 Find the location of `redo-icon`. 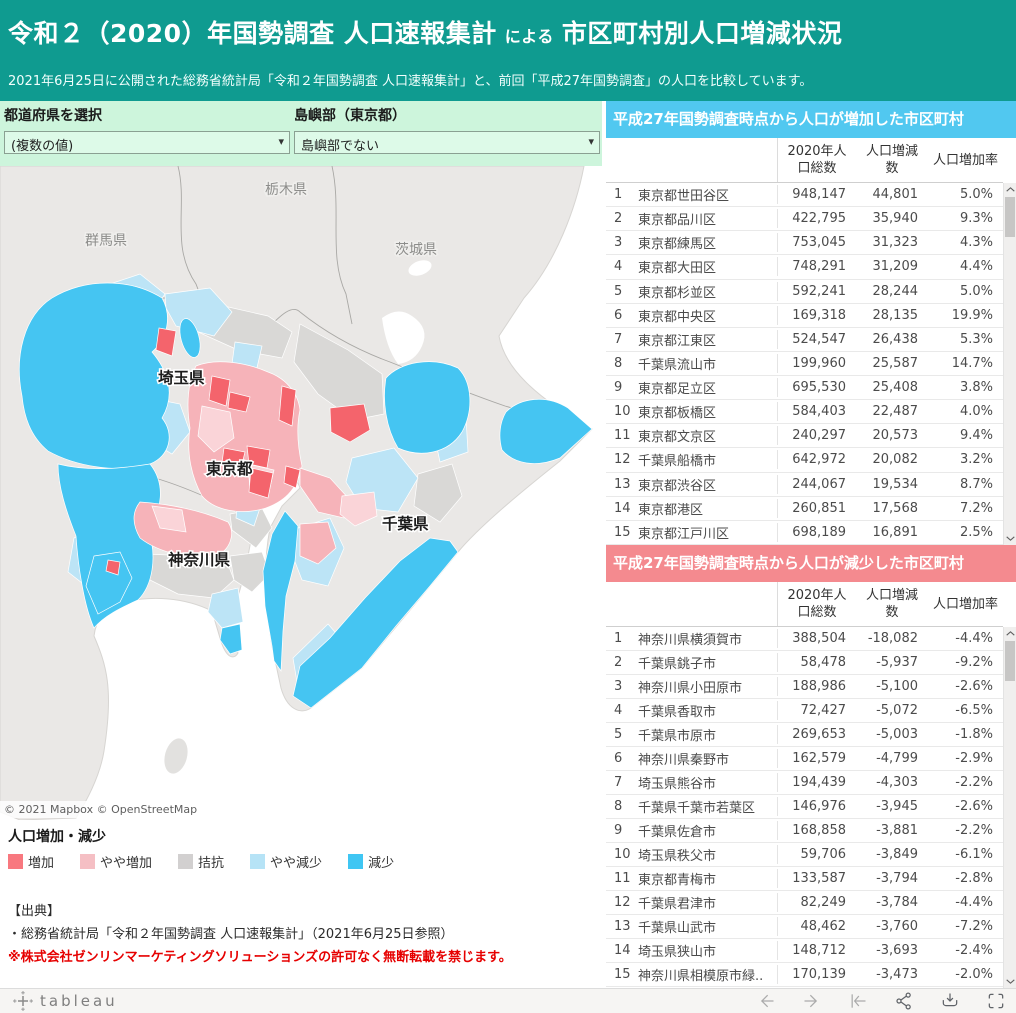

redo-icon is located at coordinates (812, 1001).